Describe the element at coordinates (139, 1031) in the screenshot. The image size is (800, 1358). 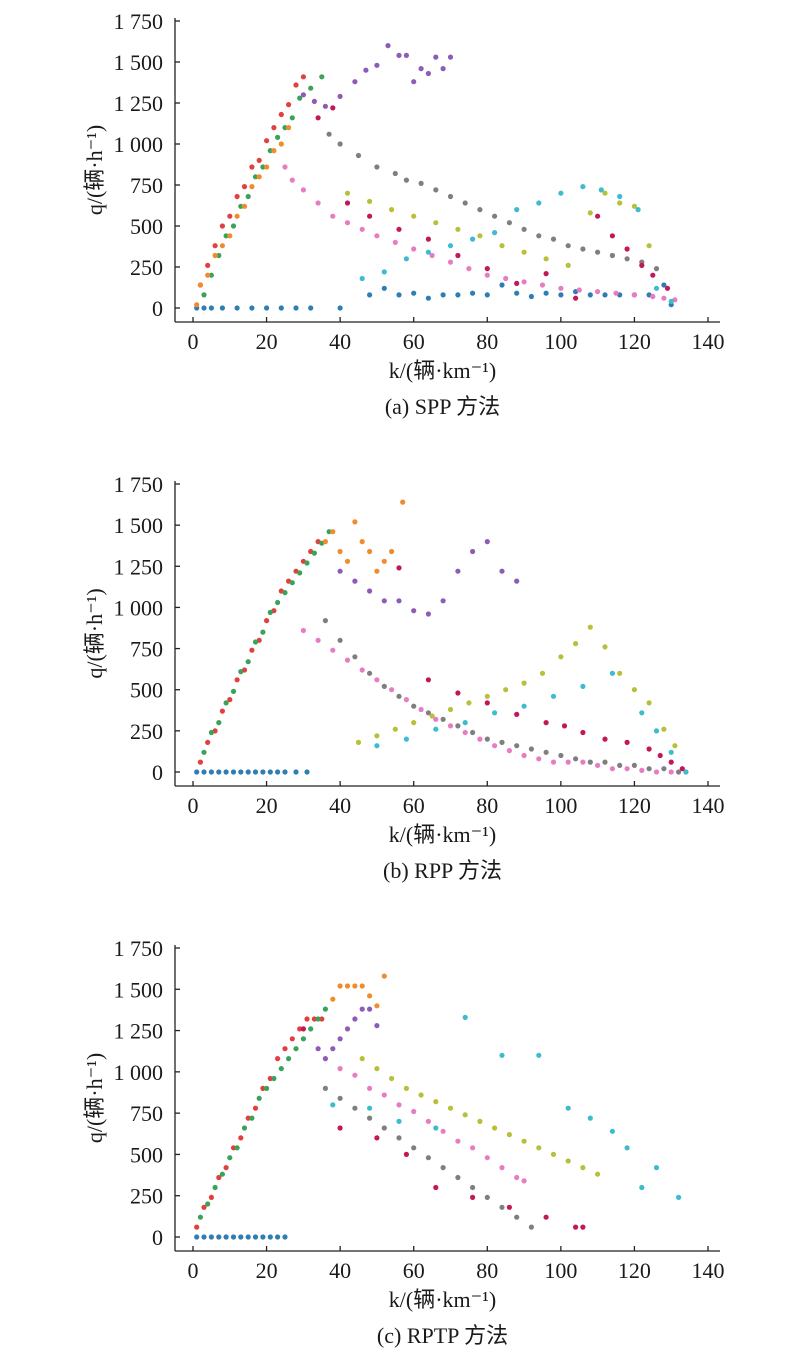
I see `y-tick-label: 1 250` at that location.